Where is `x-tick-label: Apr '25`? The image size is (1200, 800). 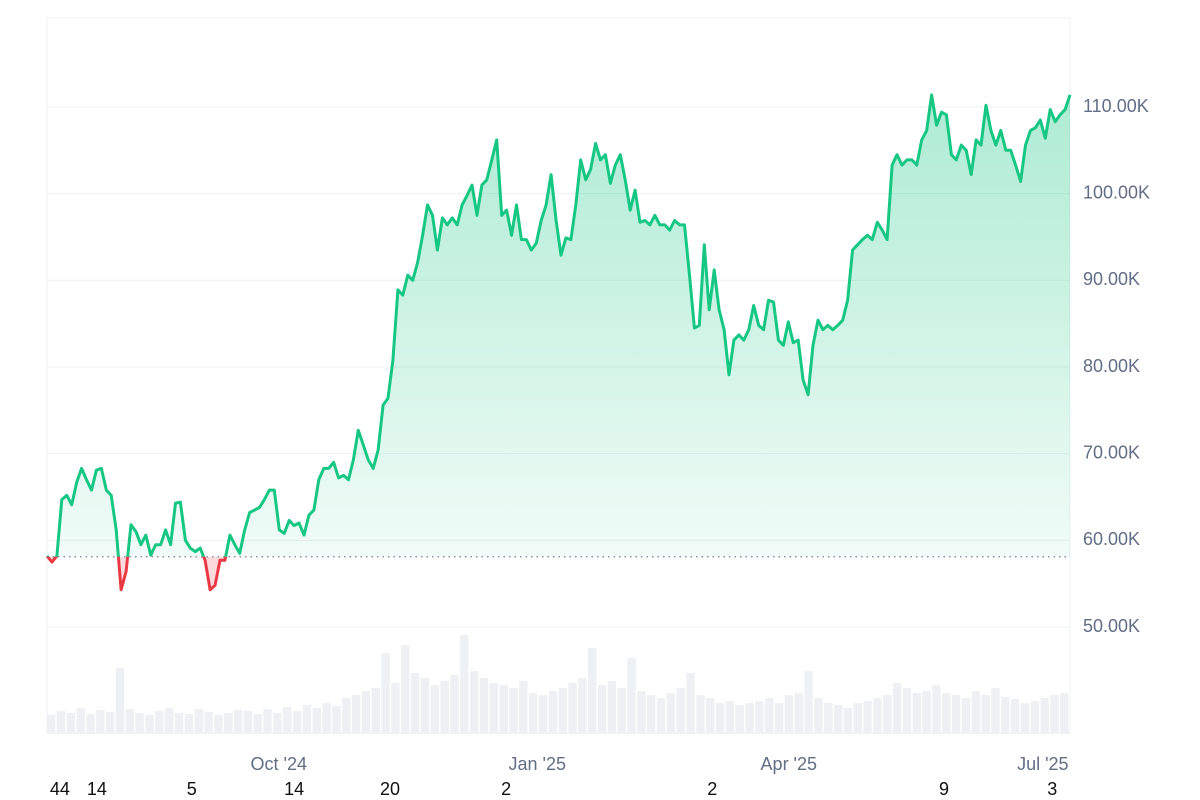 x-tick-label: Apr '25 is located at coordinates (789, 764).